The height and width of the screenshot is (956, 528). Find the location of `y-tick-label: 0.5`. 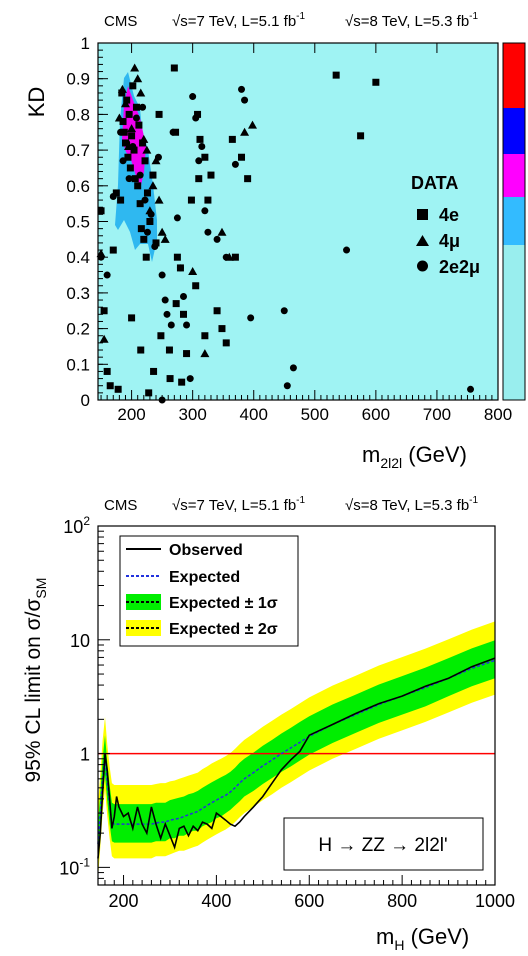

y-tick-label: 0.5 is located at coordinates (78, 222).